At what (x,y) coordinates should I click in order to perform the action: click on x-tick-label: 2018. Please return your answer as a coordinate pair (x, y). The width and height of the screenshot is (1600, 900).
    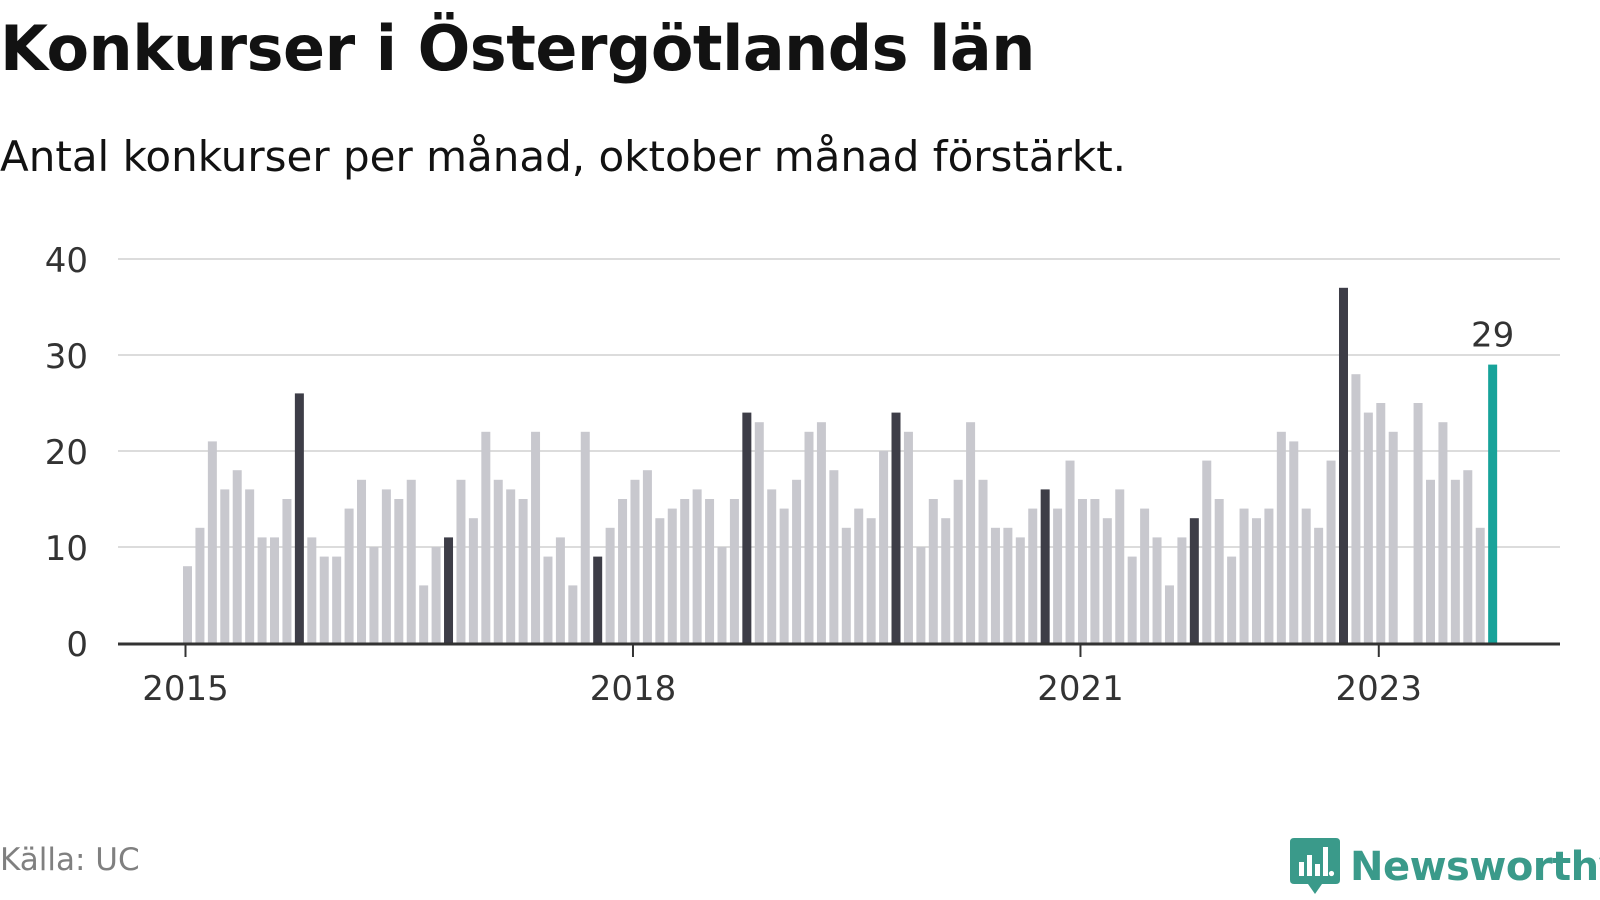
    Looking at the image, I should click on (633, 689).